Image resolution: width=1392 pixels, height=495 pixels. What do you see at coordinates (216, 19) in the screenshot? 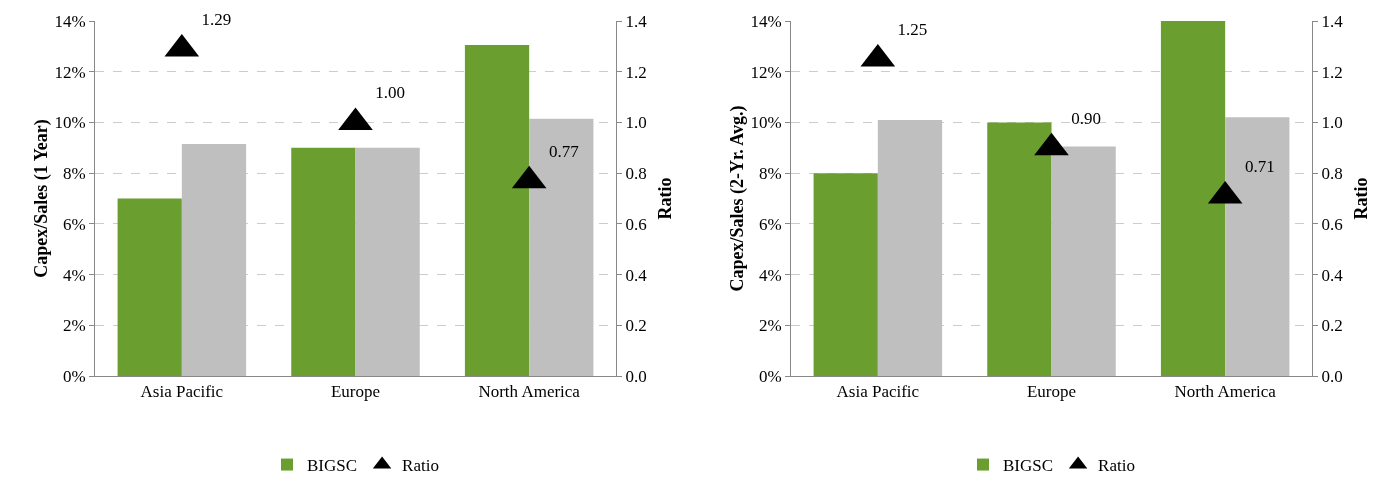
I see `data-label: 1.29` at bounding box center [216, 19].